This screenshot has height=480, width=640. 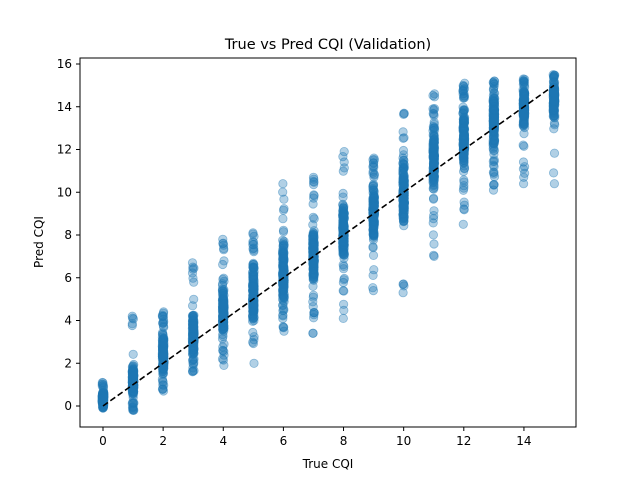 I want to click on y-tick-label: 8, so click(x=68, y=235).